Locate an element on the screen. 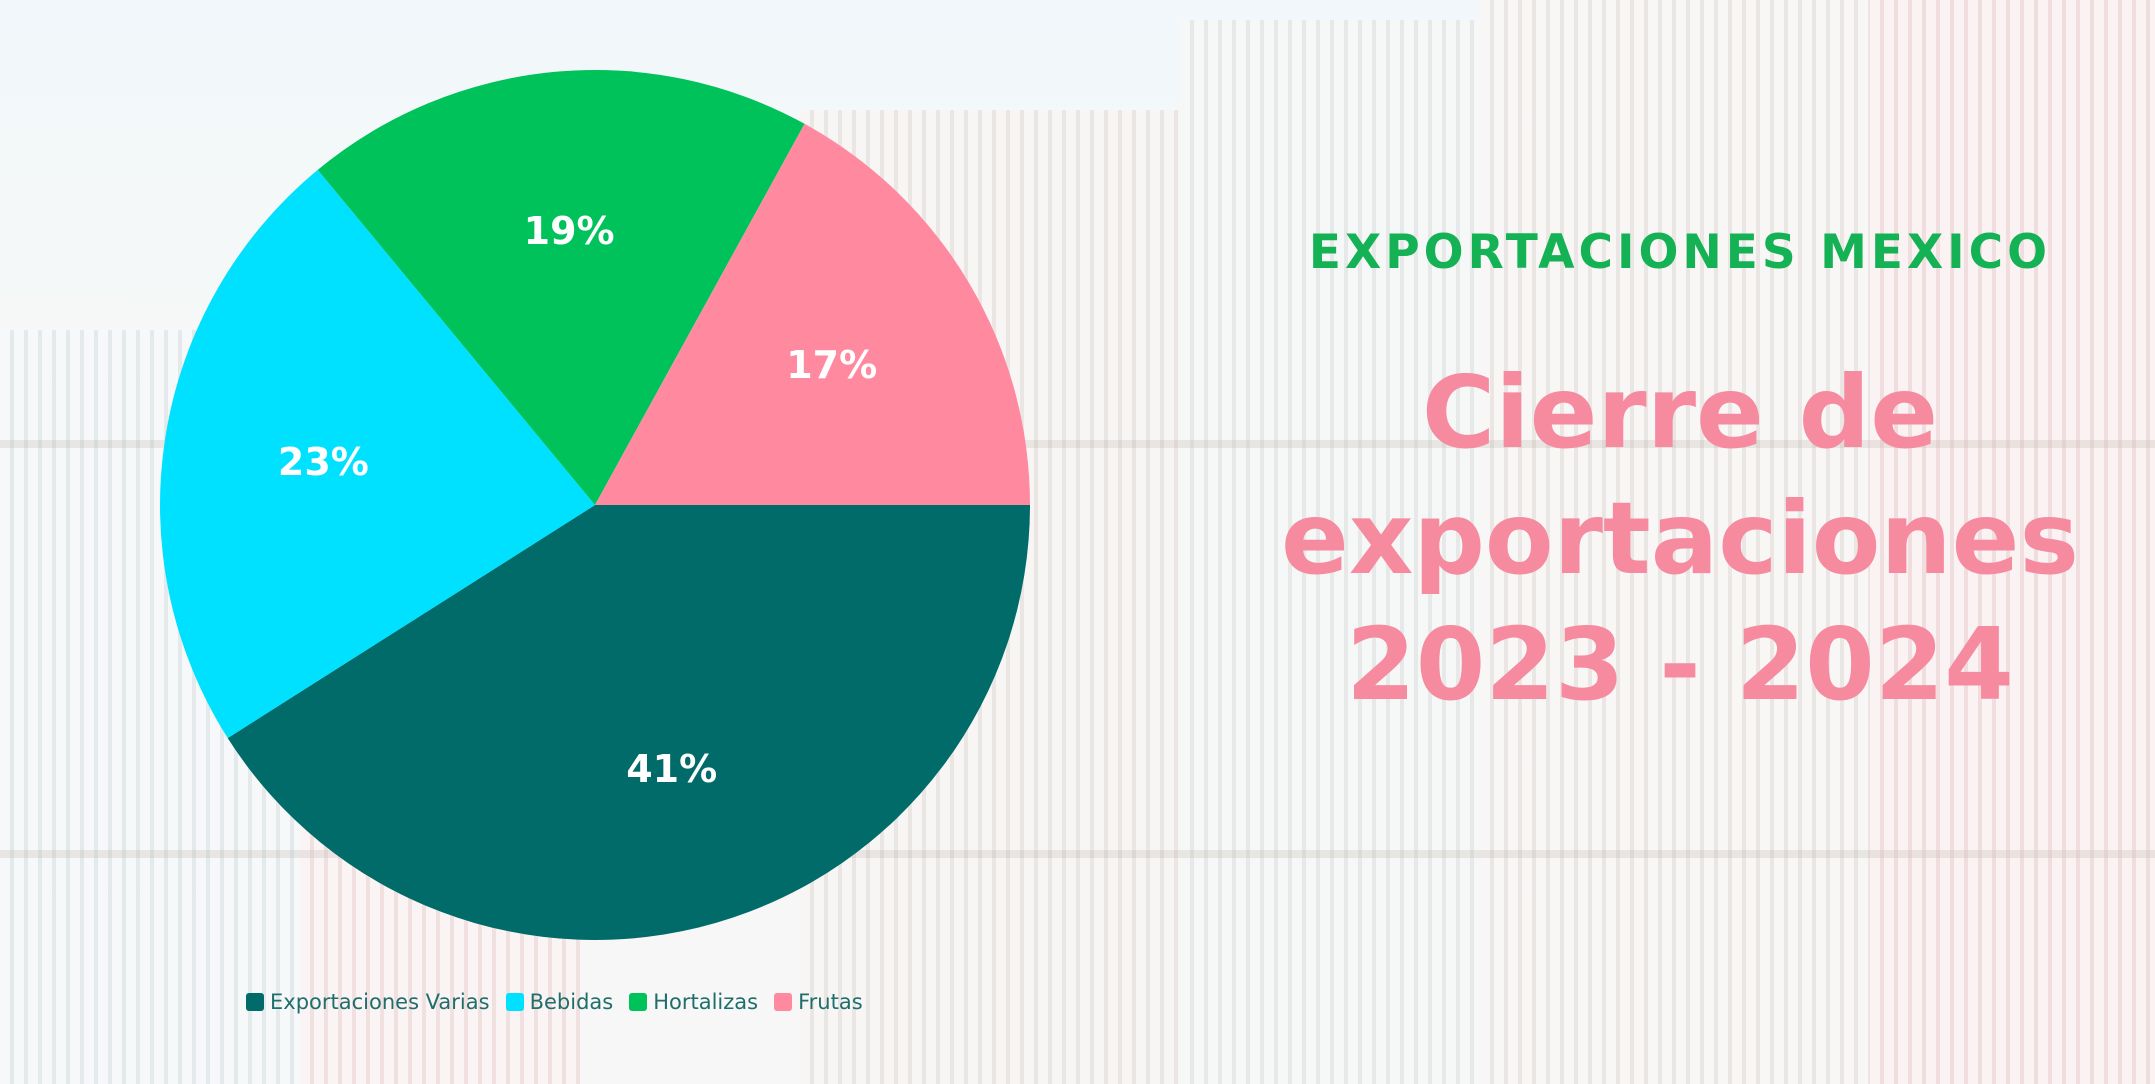  legend-item-2: Bebidas is located at coordinates (559, 1002).